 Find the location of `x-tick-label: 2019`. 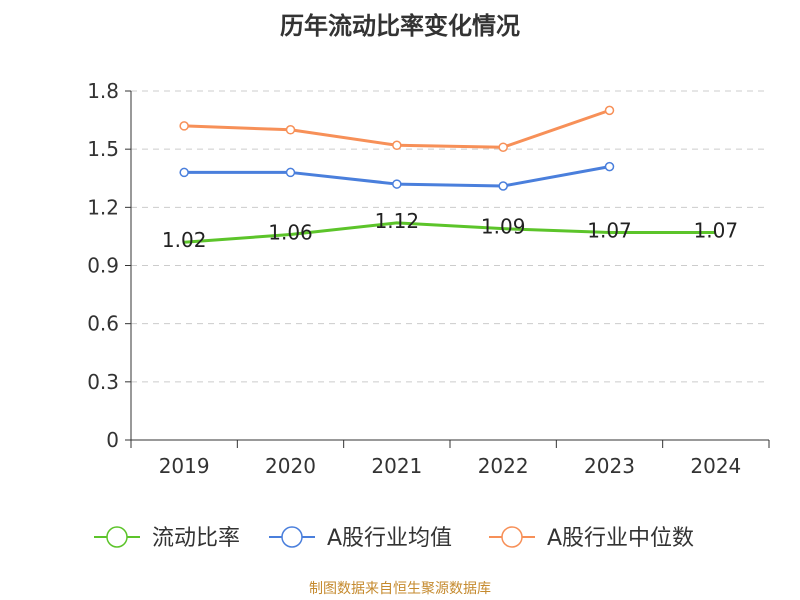

x-tick-label: 2019 is located at coordinates (184, 466).